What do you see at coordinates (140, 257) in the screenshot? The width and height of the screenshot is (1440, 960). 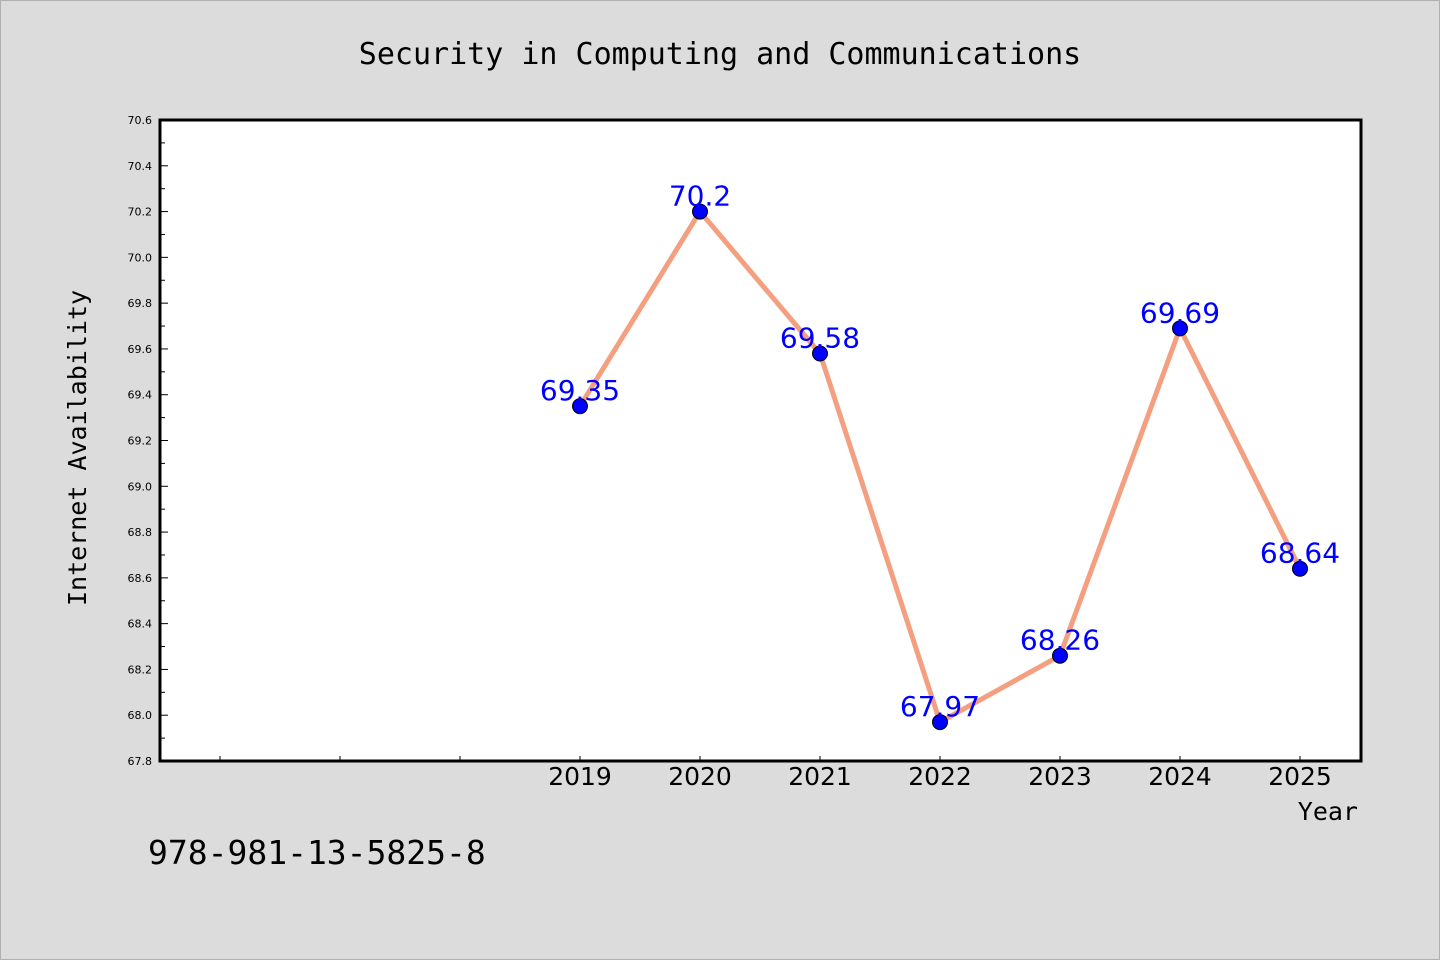 I see `y-tick-label: 70.0` at bounding box center [140, 257].